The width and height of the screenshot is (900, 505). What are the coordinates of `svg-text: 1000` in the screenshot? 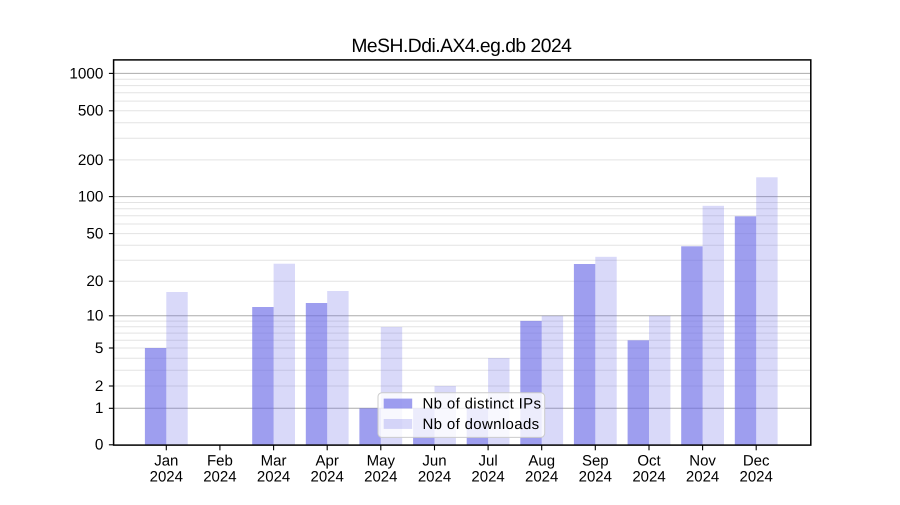 It's located at (86, 73).